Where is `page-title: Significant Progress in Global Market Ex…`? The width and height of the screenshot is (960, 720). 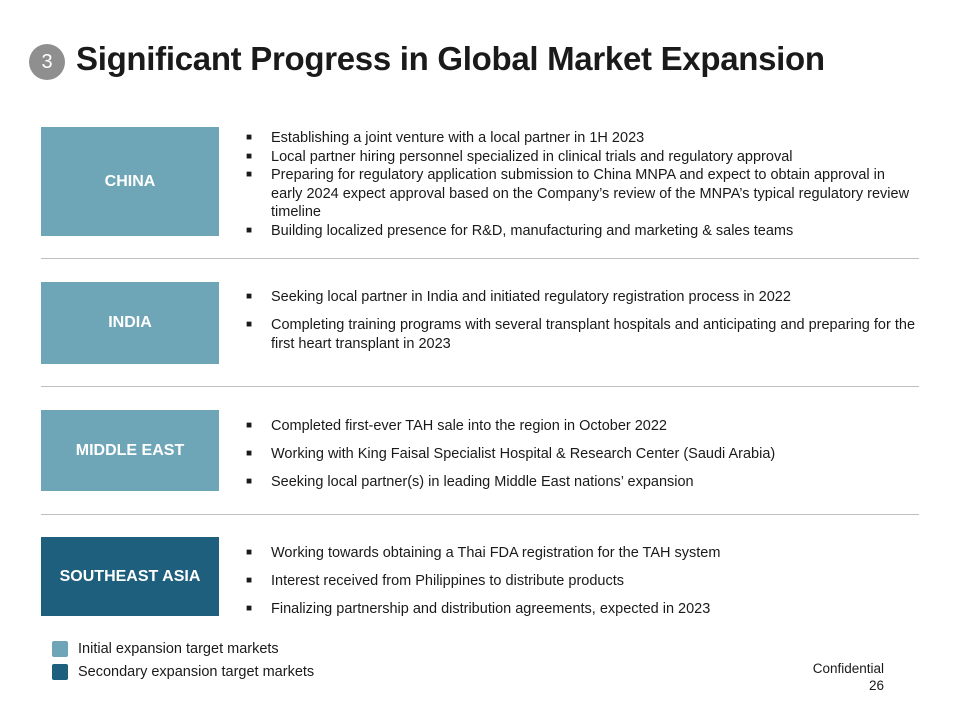
page-title: Significant Progress in Global Market Ex… is located at coordinates (450, 58).